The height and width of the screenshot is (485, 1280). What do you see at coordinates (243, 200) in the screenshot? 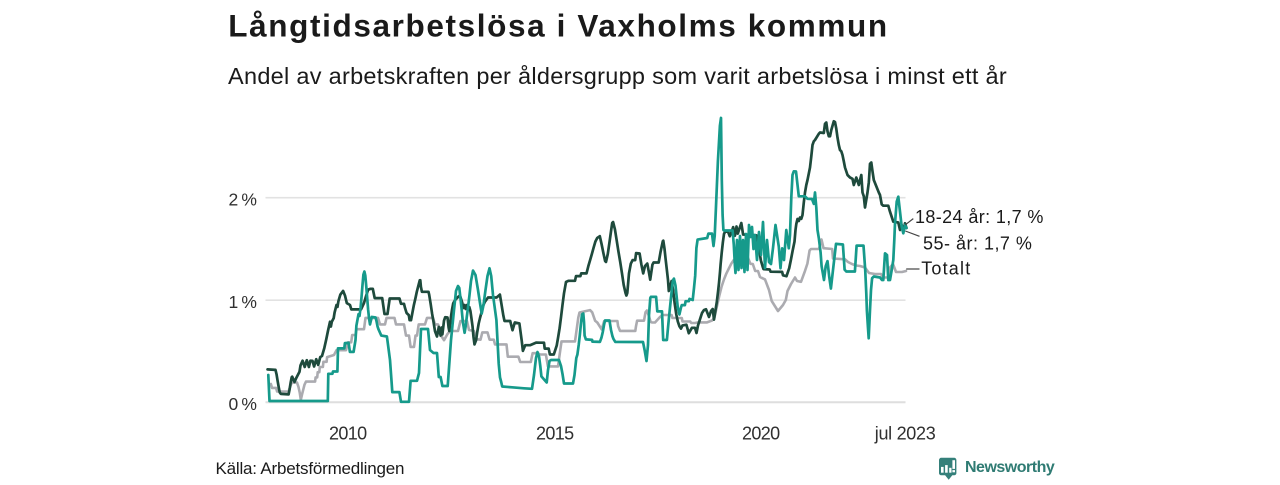
I see `svg-text: 2 %` at bounding box center [243, 200].